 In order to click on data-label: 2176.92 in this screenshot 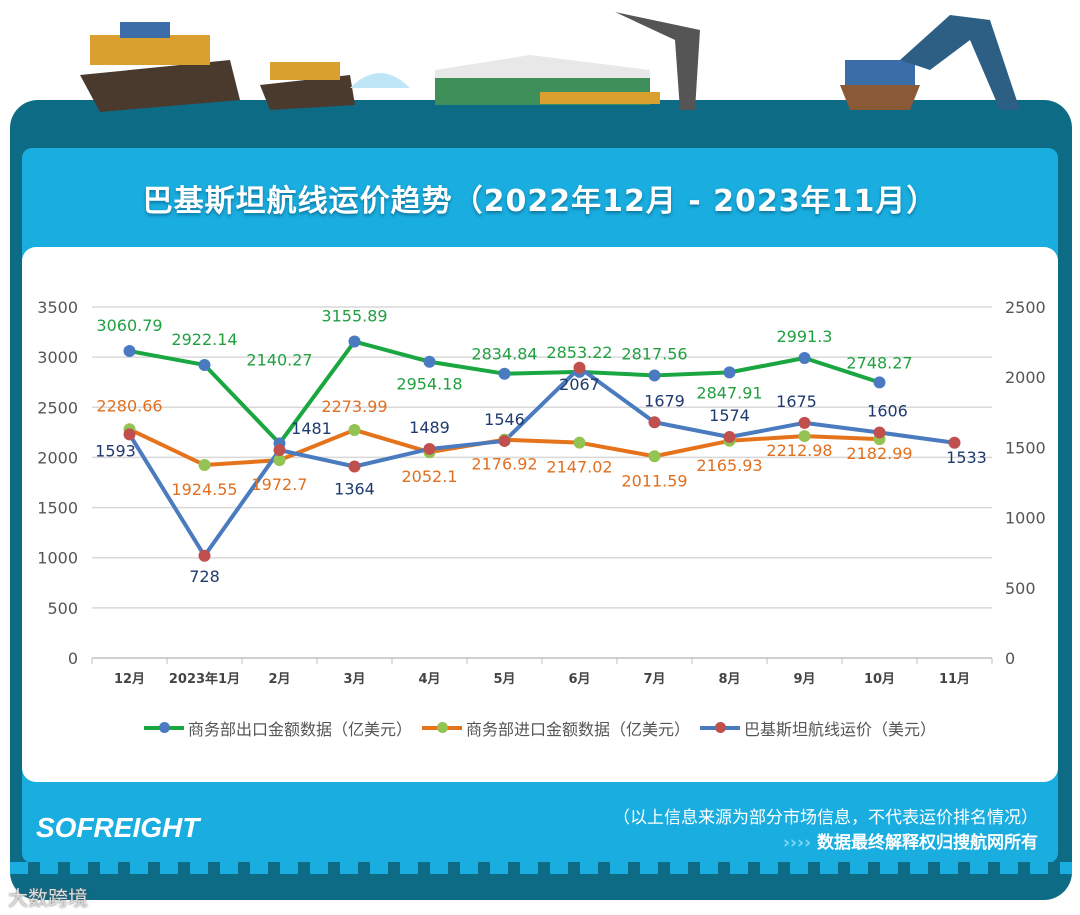, I will do `click(504, 464)`.